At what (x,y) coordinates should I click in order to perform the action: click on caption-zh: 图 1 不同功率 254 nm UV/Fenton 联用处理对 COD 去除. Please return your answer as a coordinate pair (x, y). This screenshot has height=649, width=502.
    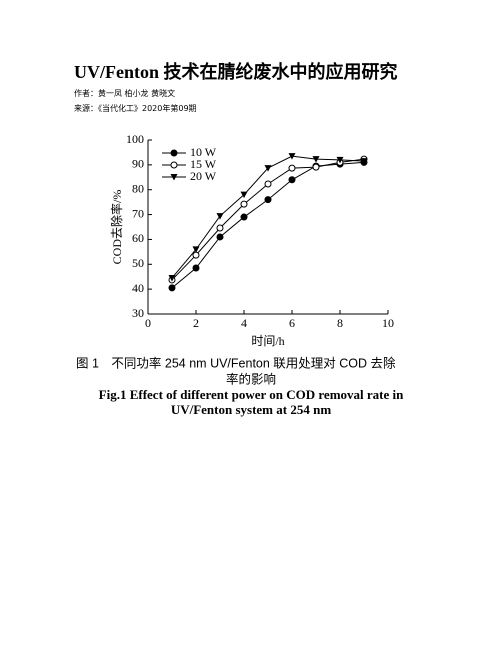
    Looking at the image, I should click on (236, 362).